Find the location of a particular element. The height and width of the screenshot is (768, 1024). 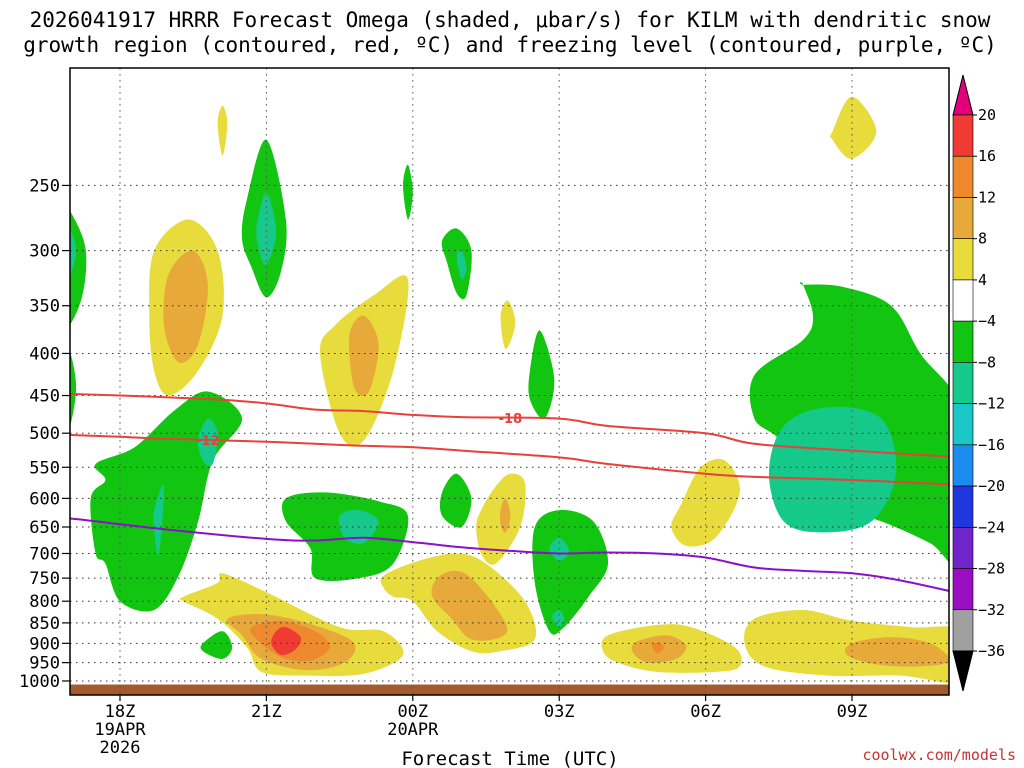

y-tick-label-500: 500 is located at coordinates (44, 434).